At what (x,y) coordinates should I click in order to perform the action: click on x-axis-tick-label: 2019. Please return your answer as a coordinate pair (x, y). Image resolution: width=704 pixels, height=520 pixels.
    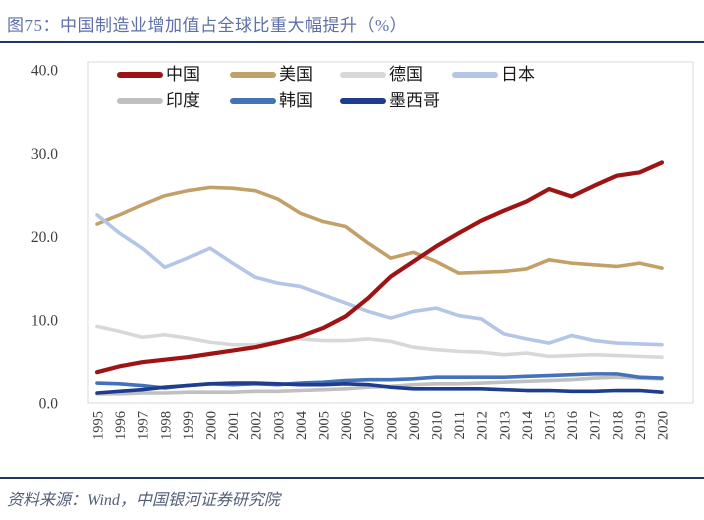
    Looking at the image, I should click on (641, 425).